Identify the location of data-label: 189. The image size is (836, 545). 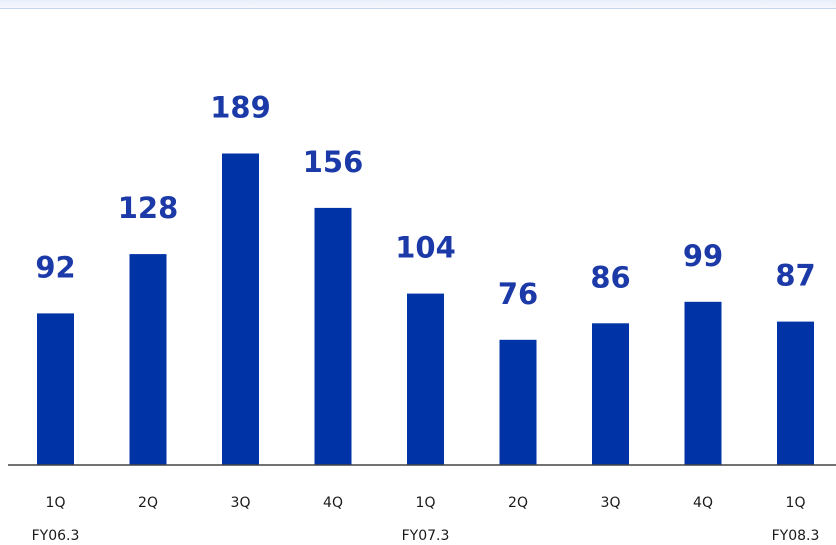
(240, 108).